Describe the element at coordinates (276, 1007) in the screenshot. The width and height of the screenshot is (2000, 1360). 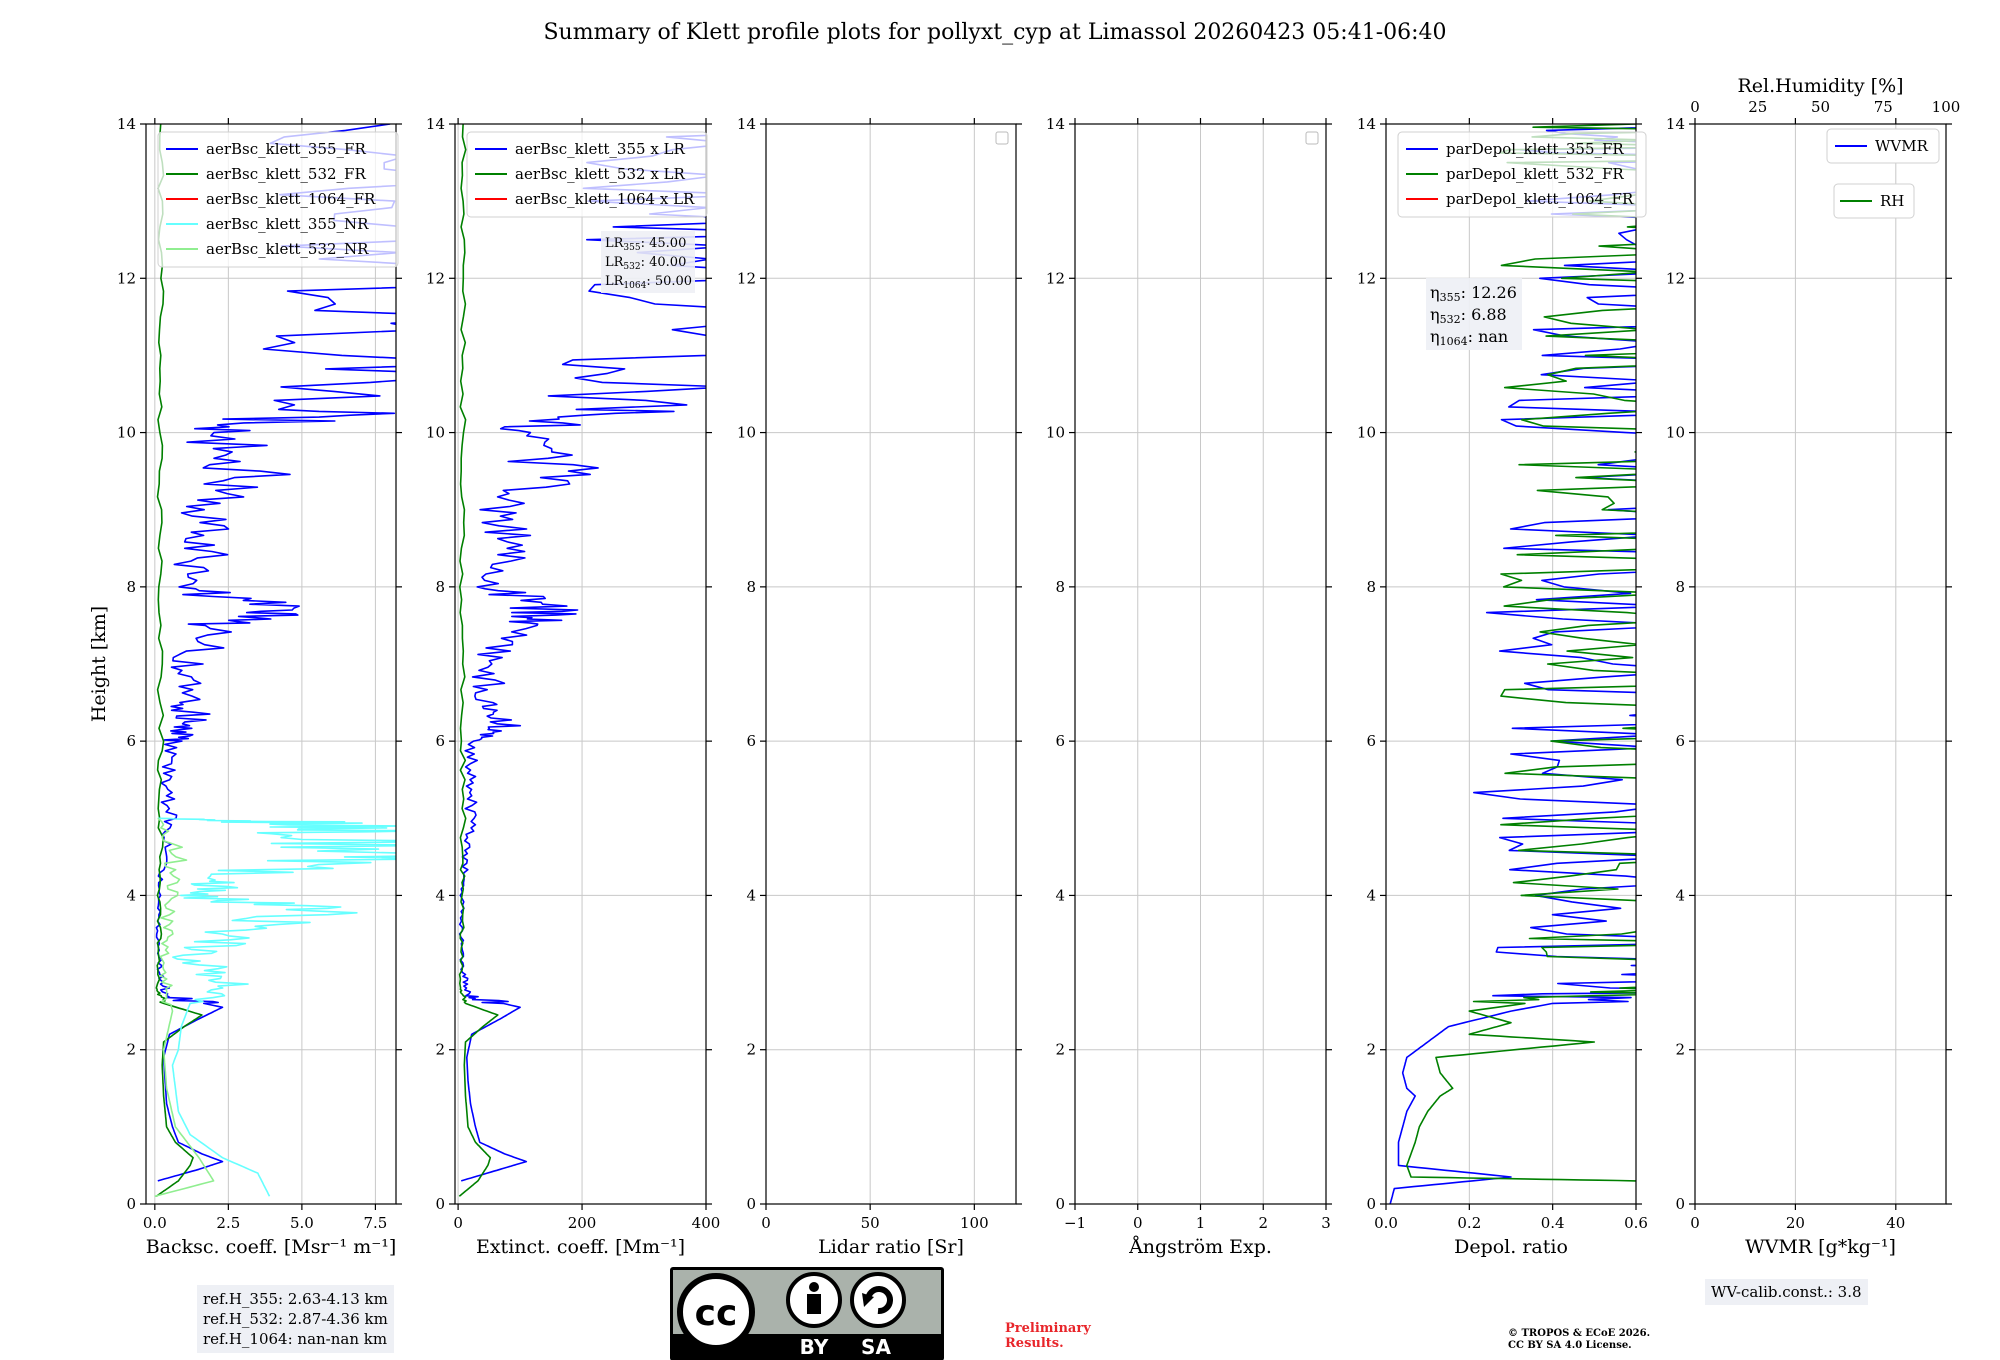
I see `series-line-aerBsc_klett_355_NR` at that location.